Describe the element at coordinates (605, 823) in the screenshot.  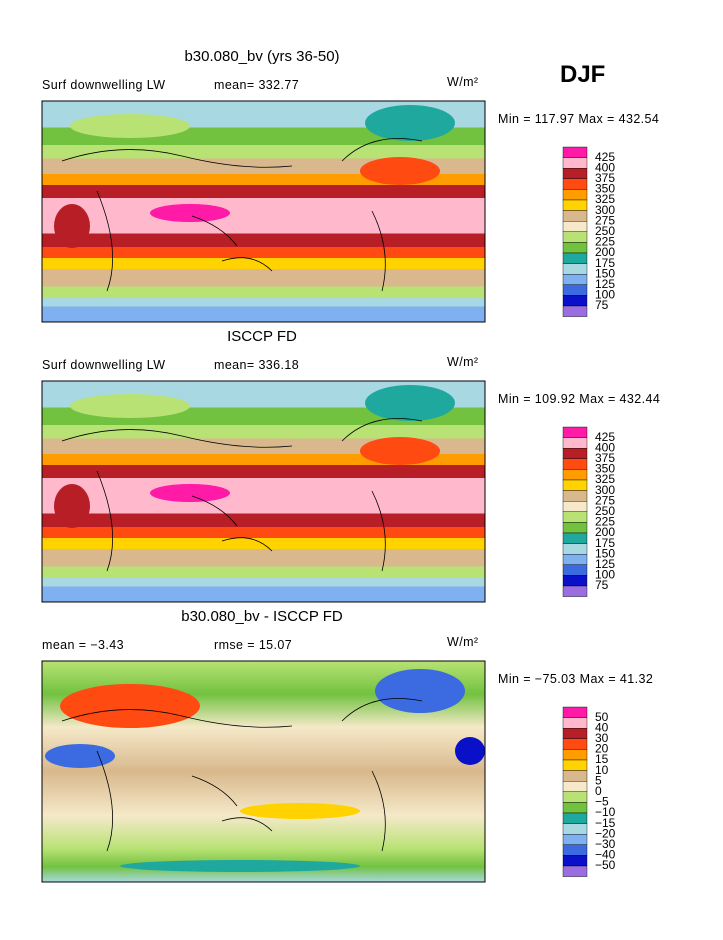
I see `colorbar-label: −15` at that location.